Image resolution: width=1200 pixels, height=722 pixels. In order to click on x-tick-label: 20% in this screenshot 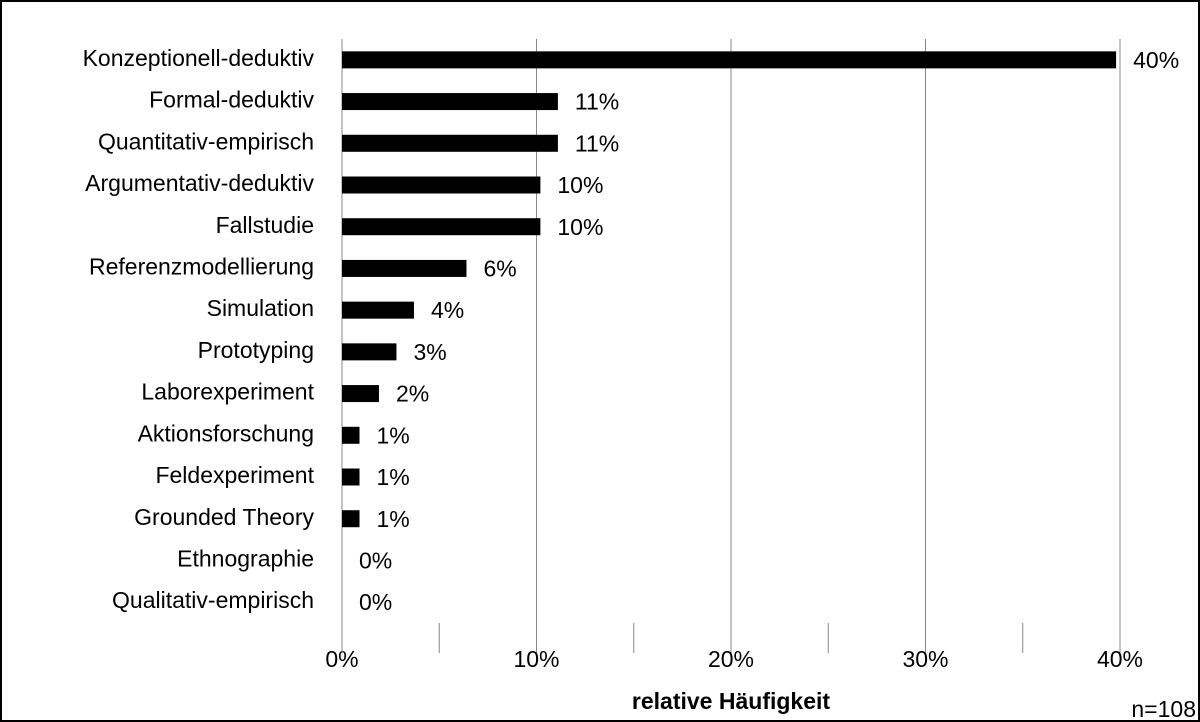, I will do `click(731, 659)`.